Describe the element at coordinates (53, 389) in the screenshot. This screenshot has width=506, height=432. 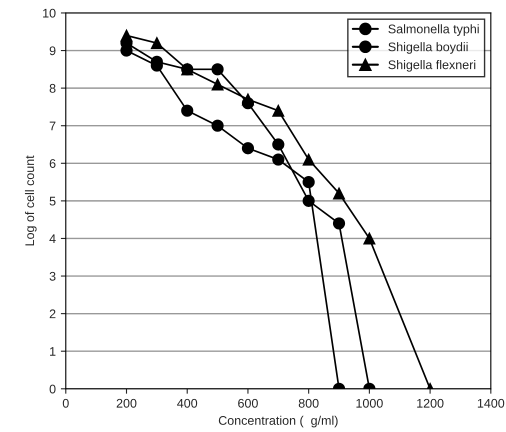
I see `y-tick-label: 0` at that location.